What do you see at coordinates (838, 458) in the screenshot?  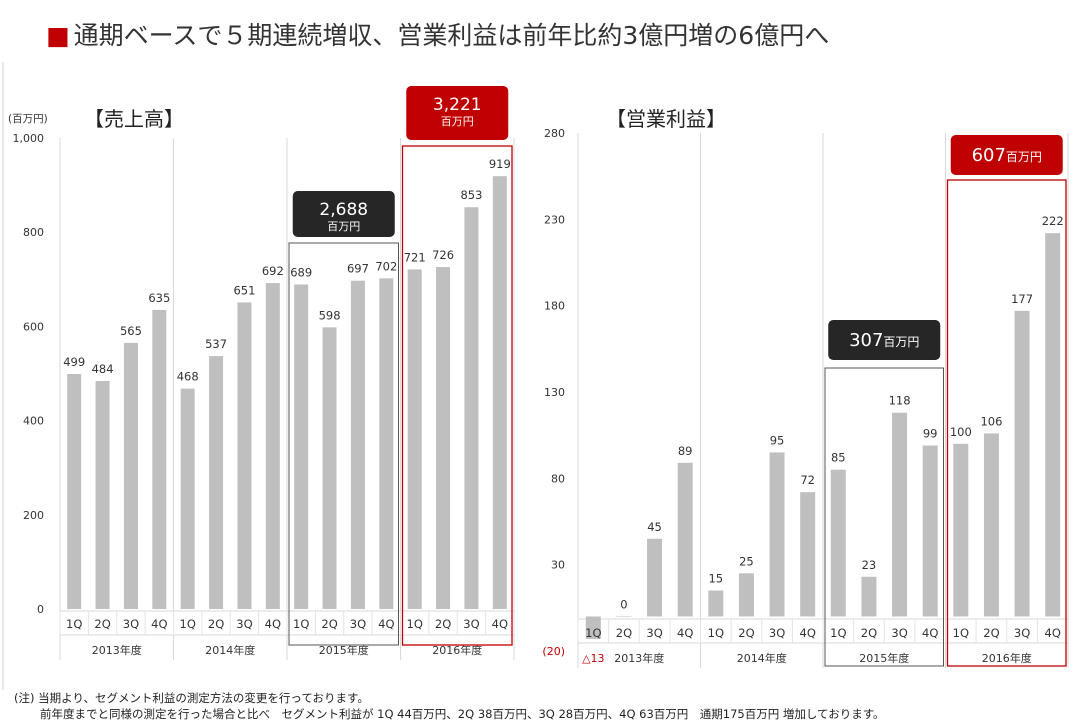 I see `data-label: 85` at bounding box center [838, 458].